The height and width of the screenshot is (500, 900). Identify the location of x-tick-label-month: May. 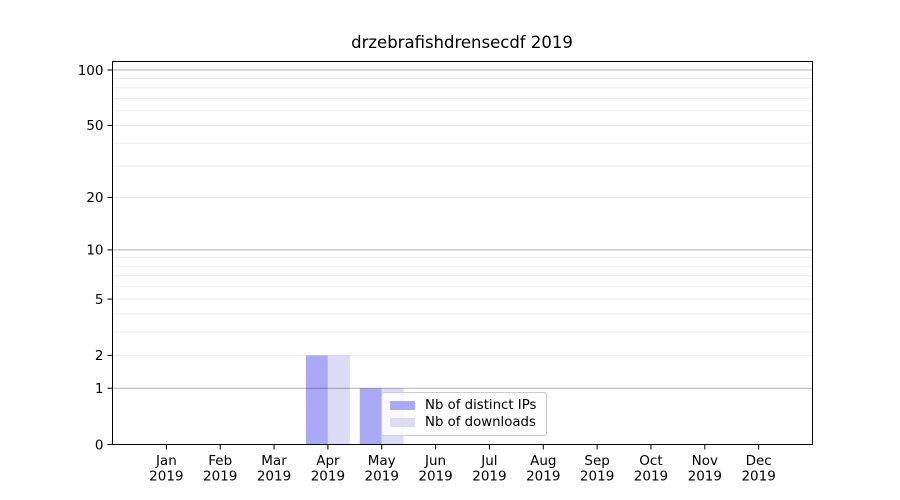
(382, 461).